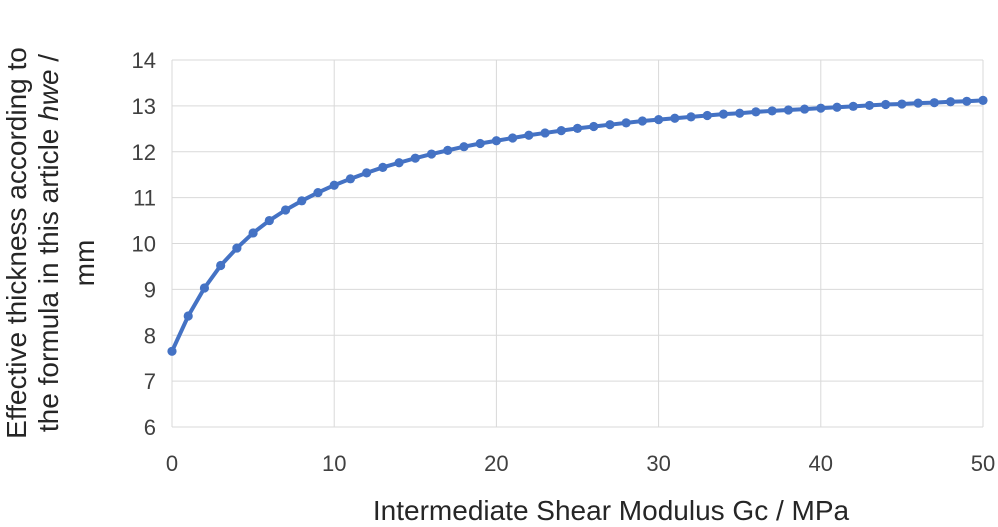  Describe the element at coordinates (144, 198) in the screenshot. I see `y-tick-label: 11` at that location.